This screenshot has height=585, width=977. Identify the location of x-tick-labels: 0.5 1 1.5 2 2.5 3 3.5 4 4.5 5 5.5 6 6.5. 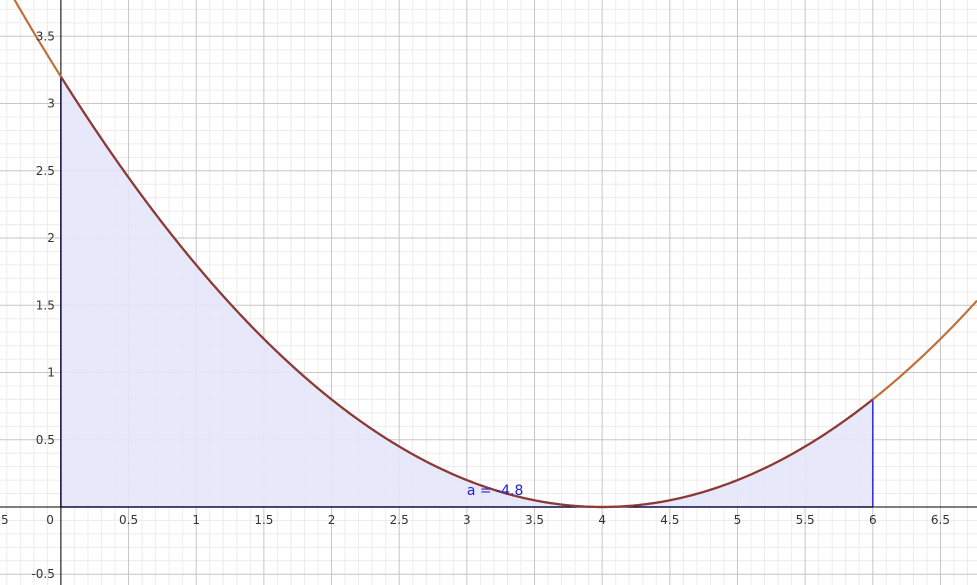
(534, 520).